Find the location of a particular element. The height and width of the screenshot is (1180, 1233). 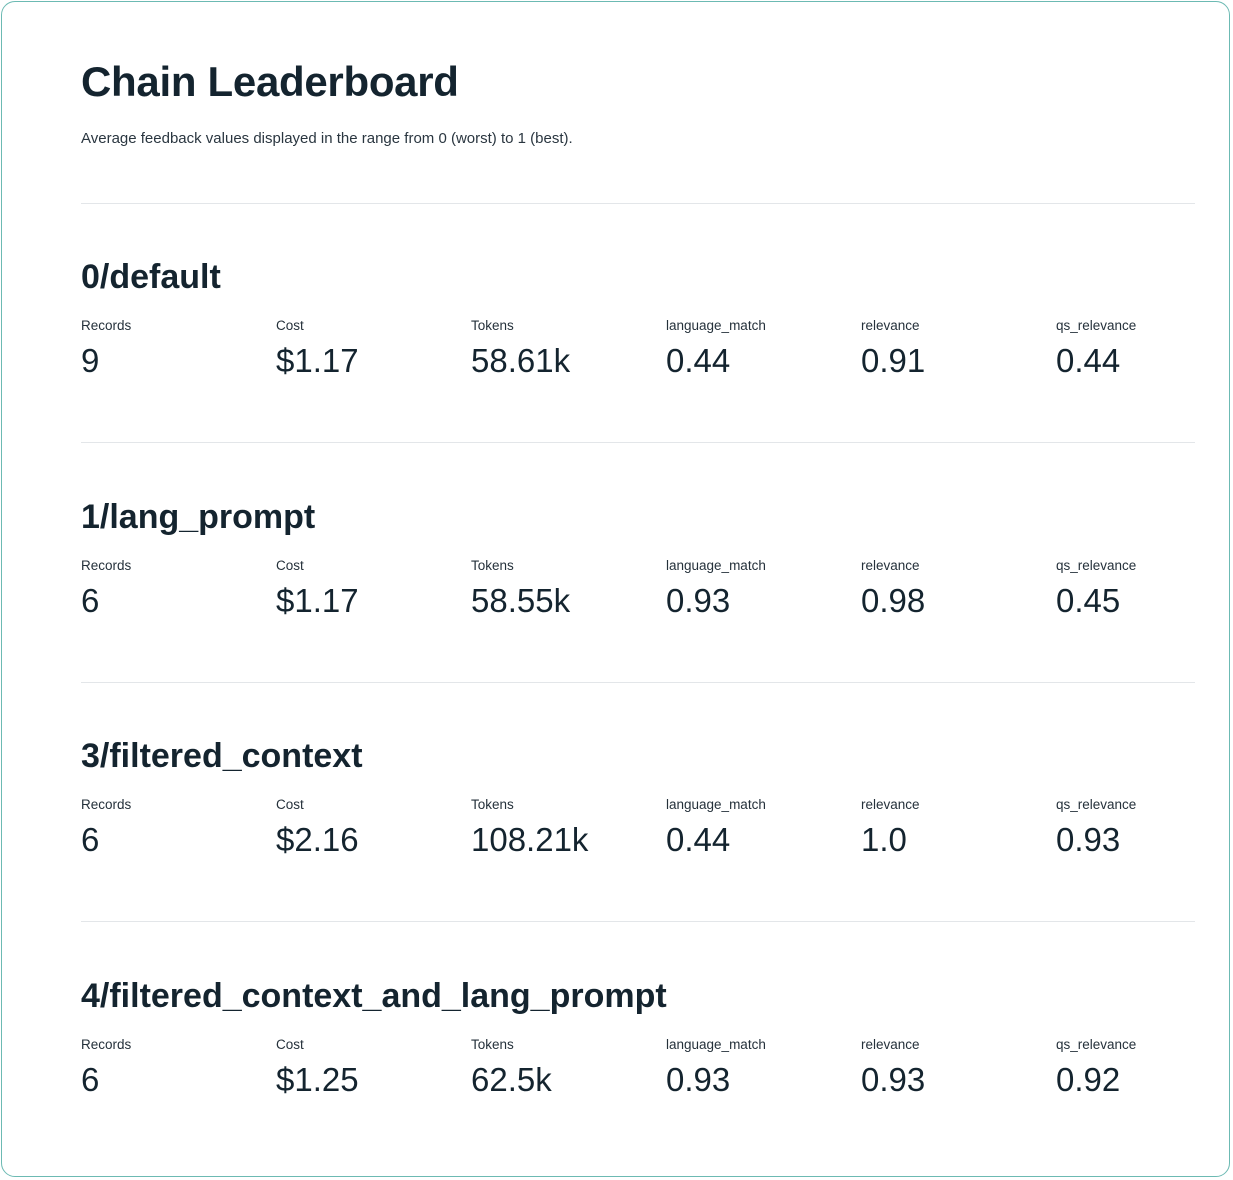

metric-value: 0.98 is located at coordinates (893, 600).